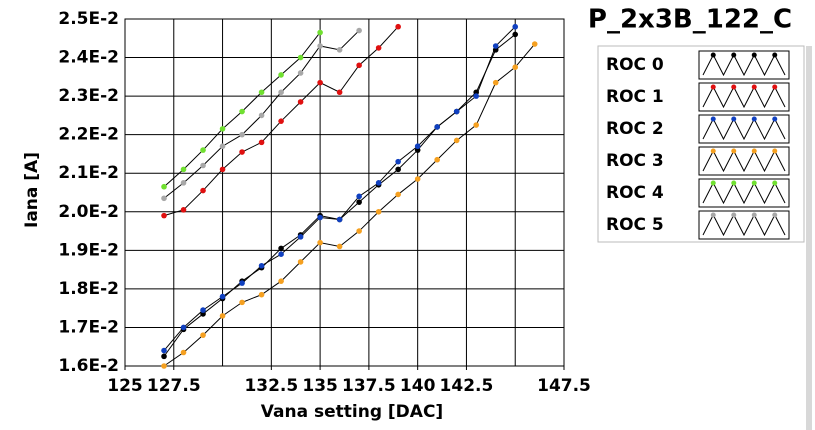 The image size is (815, 430). Describe the element at coordinates (32, 190) in the screenshot. I see `y-axis-label: Iana [A]` at that location.